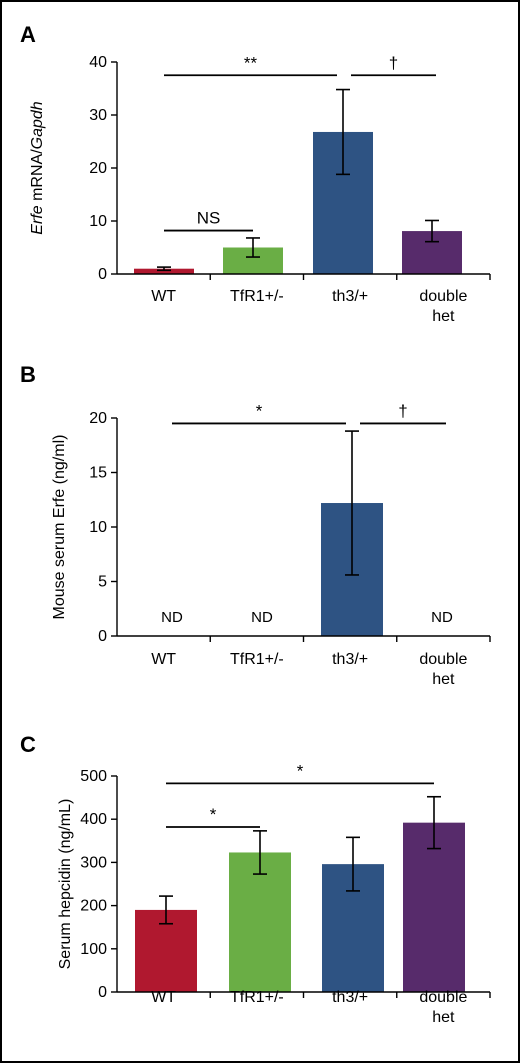 This screenshot has height=1063, width=520. Describe the element at coordinates (28, 34) in the screenshot. I see `panel-letter: A` at that location.